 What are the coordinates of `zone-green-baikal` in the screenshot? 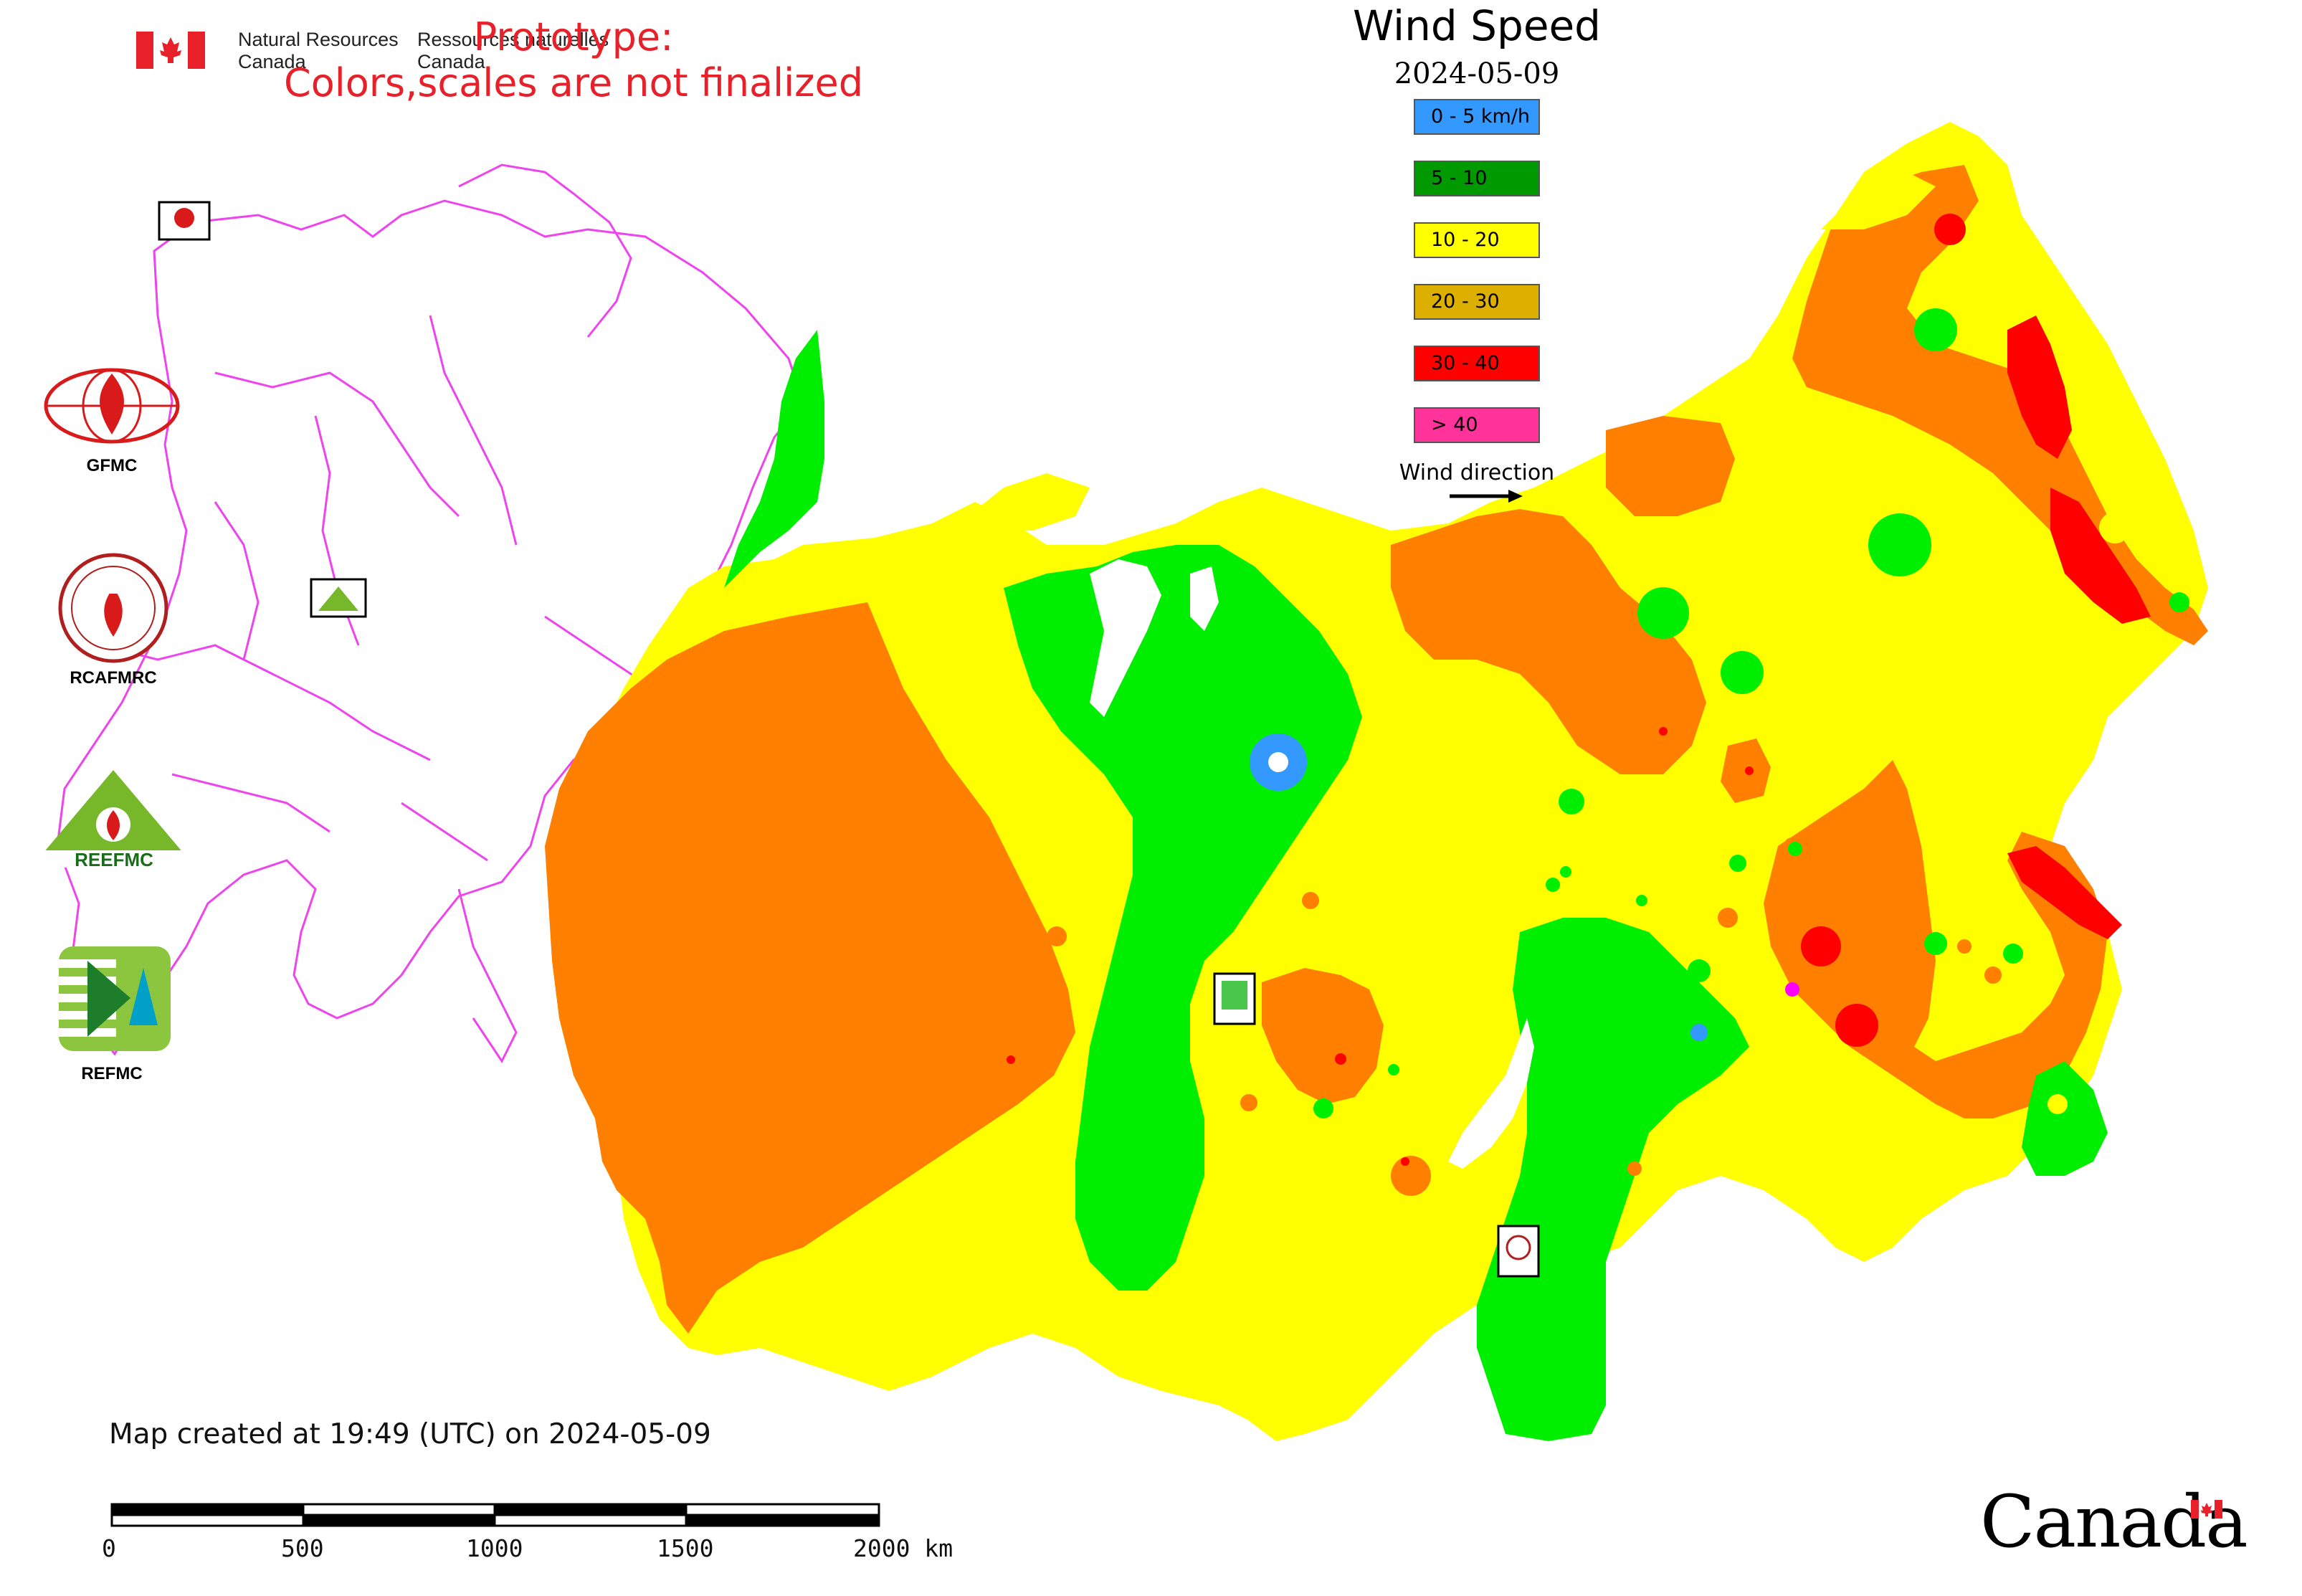 It's located at (1613, 1179).